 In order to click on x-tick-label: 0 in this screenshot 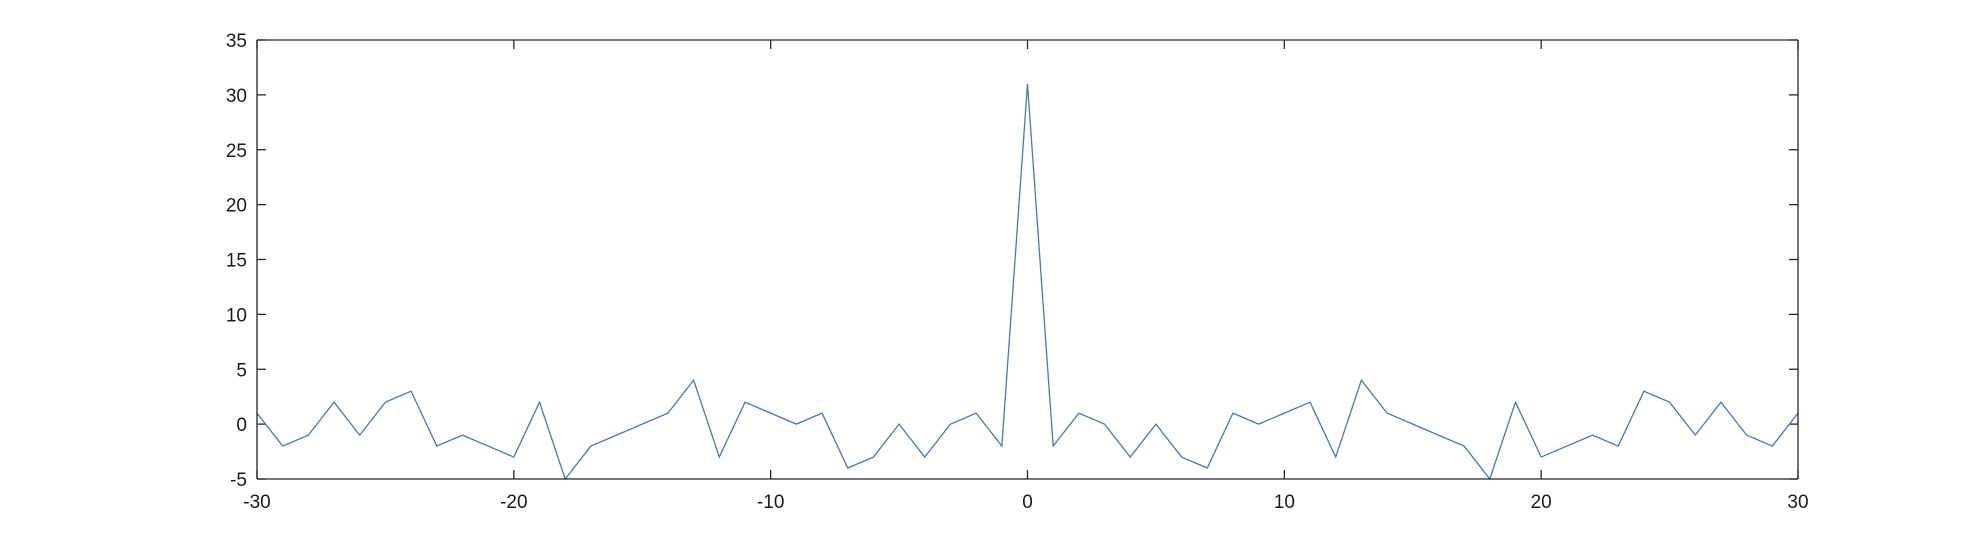, I will do `click(1027, 502)`.